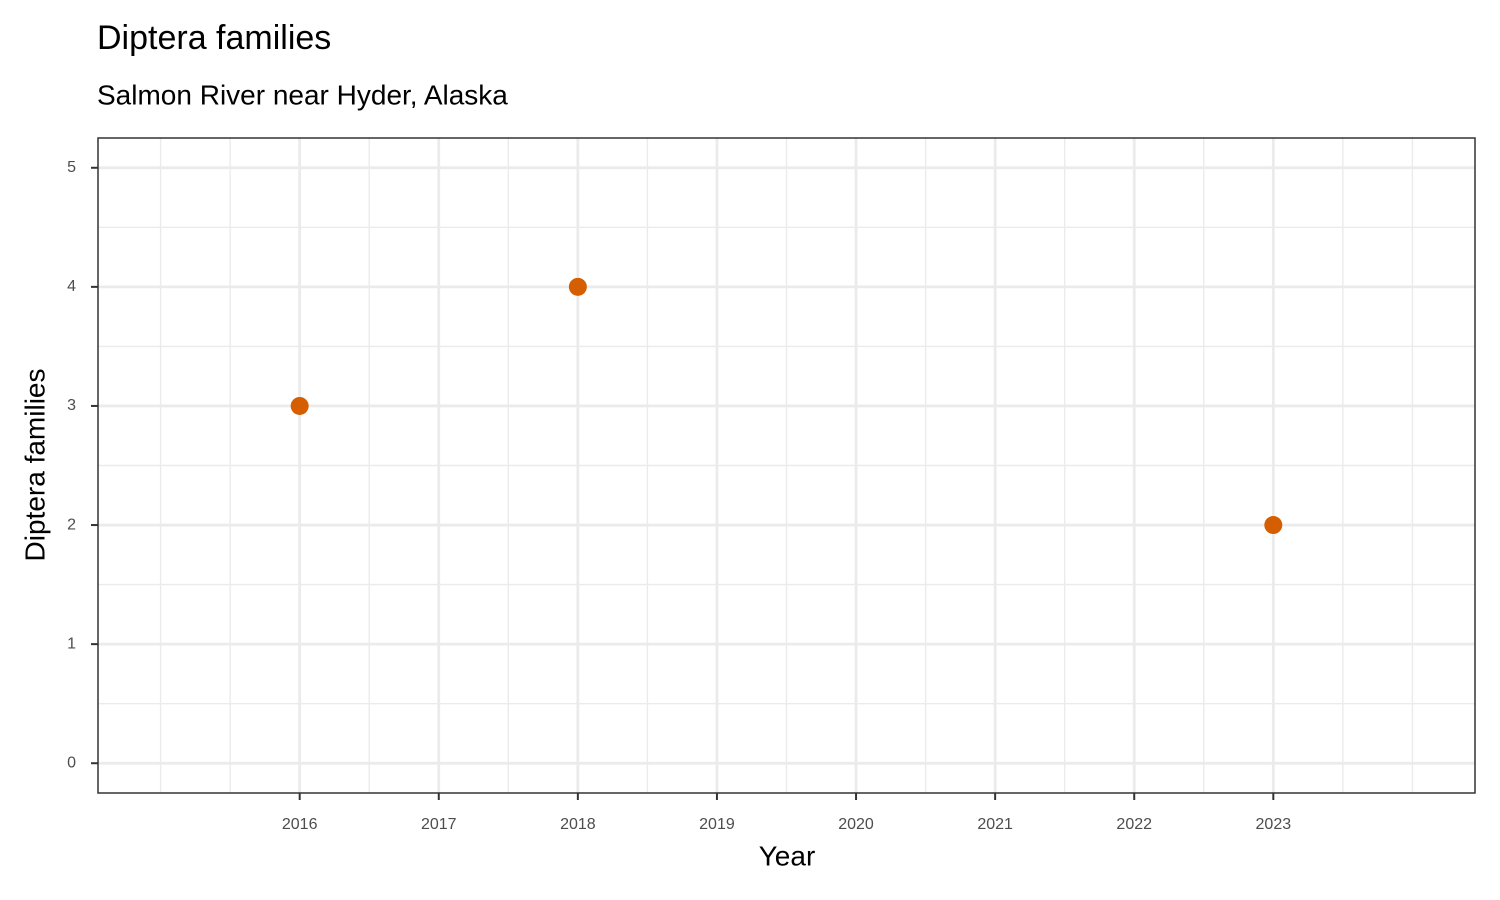 Image resolution: width=1500 pixels, height=900 pixels. What do you see at coordinates (71, 762) in the screenshot?
I see `y-tick-label: 0` at bounding box center [71, 762].